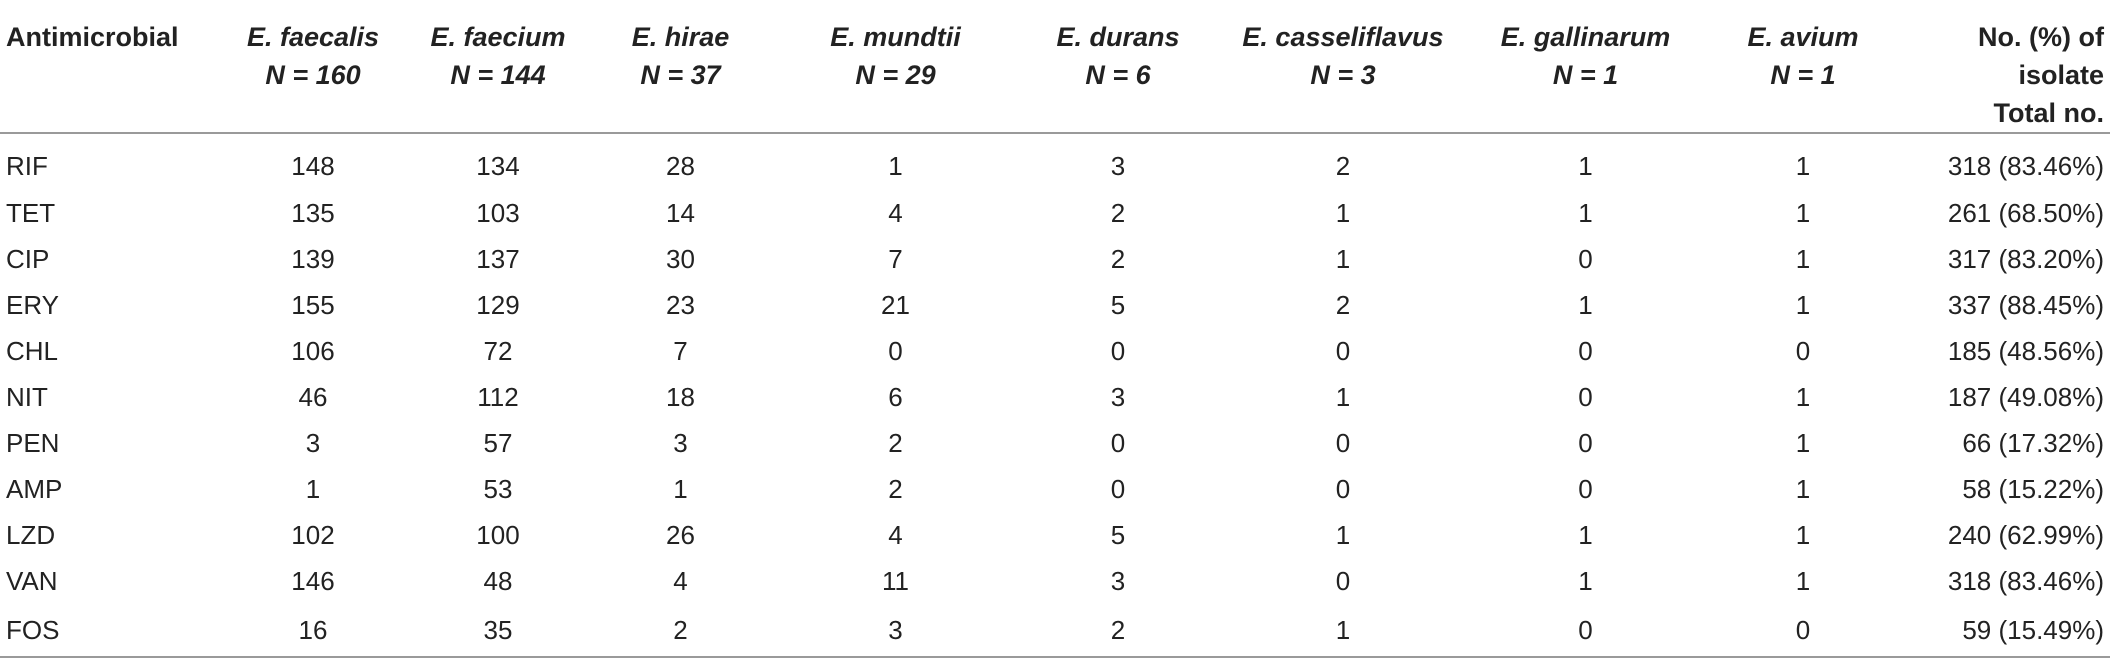  I want to click on isolate-count-cell: 100, so click(498, 534).